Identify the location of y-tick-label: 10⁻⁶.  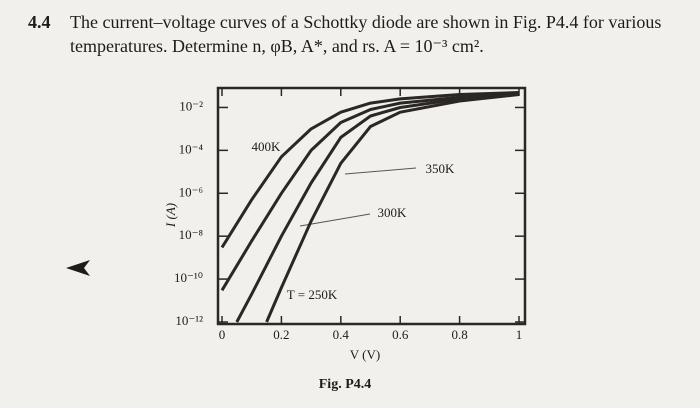
(191, 191).